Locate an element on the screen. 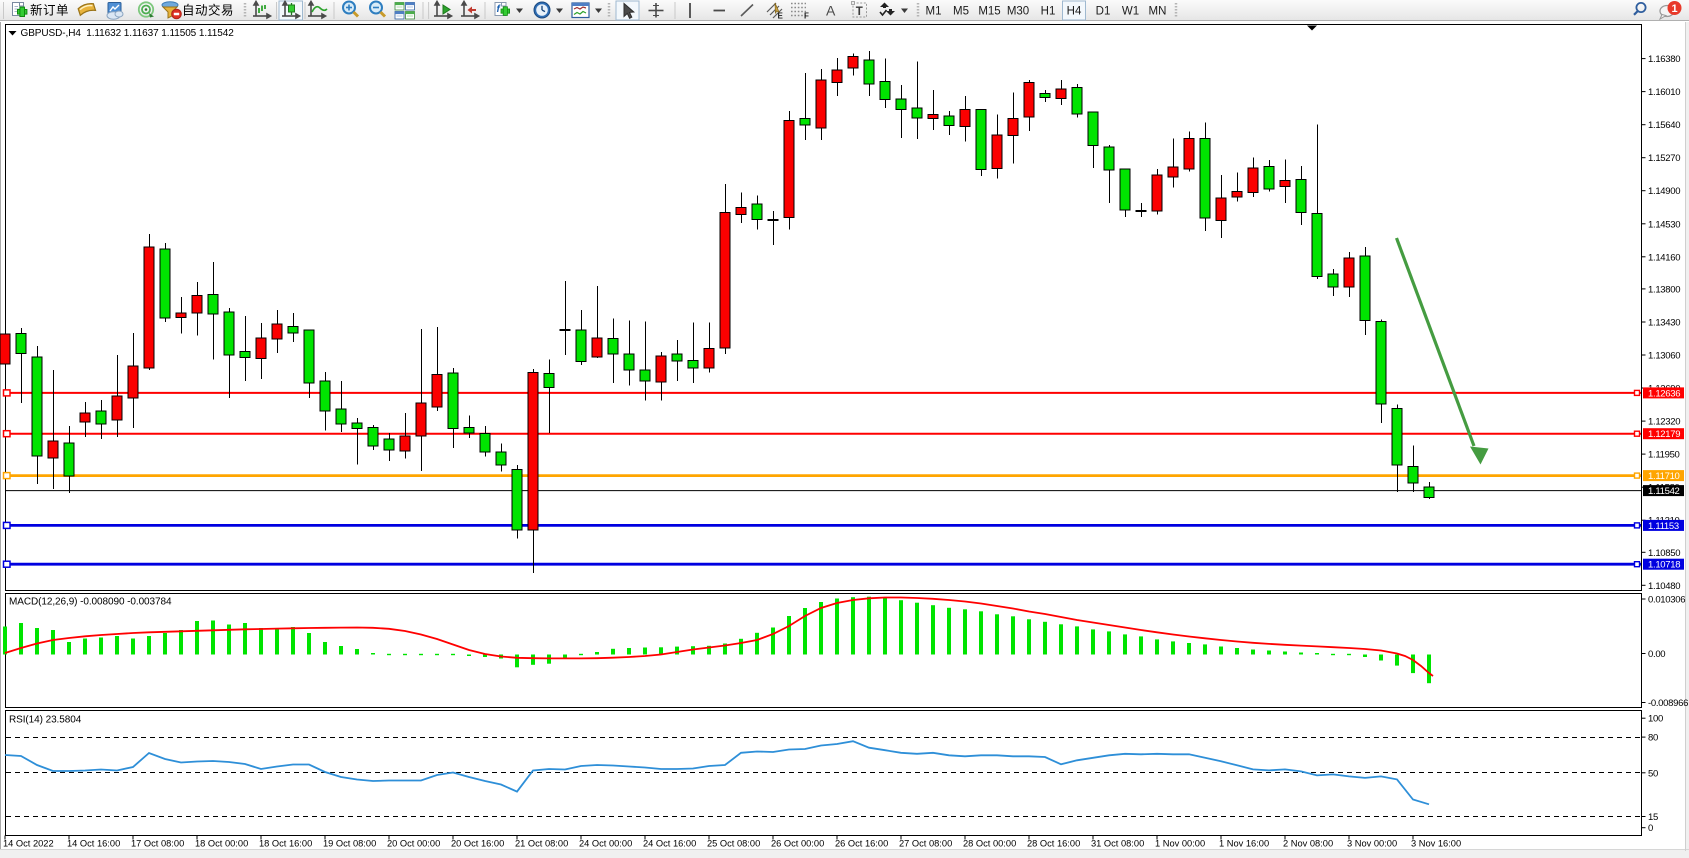 This screenshot has width=1689, height=858. svg-text: 21 Oct 08:00 is located at coordinates (541, 844).